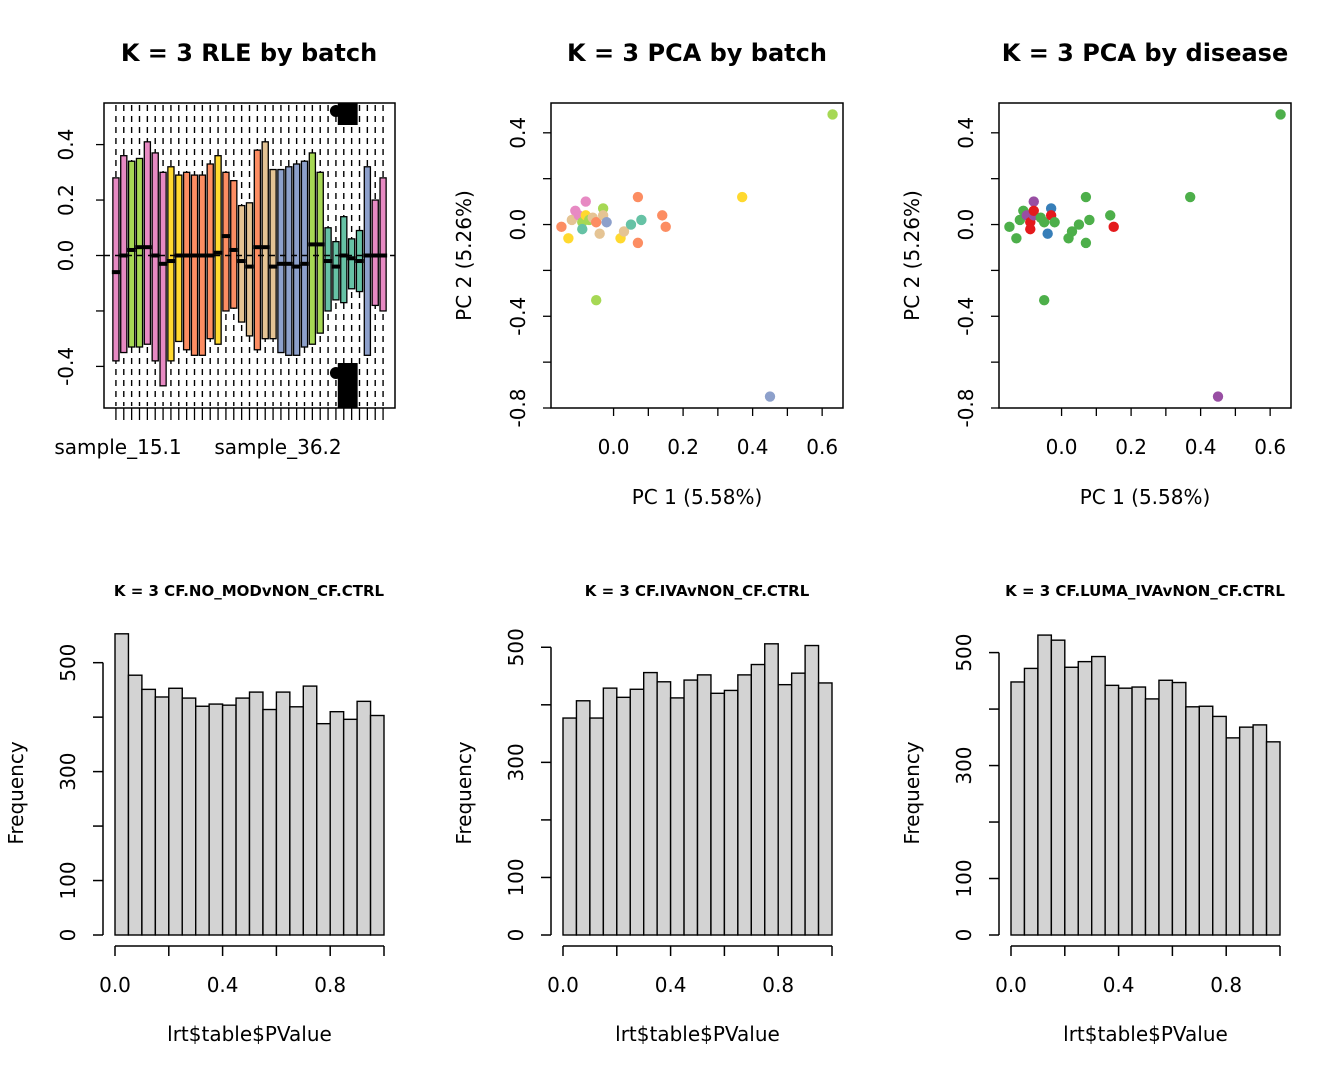 This screenshot has width=1344, height=1075. Describe the element at coordinates (697, 591) in the screenshot. I see `hist-iva-title: K = 3 CF.IVAvNON_CF.CTRL` at that location.